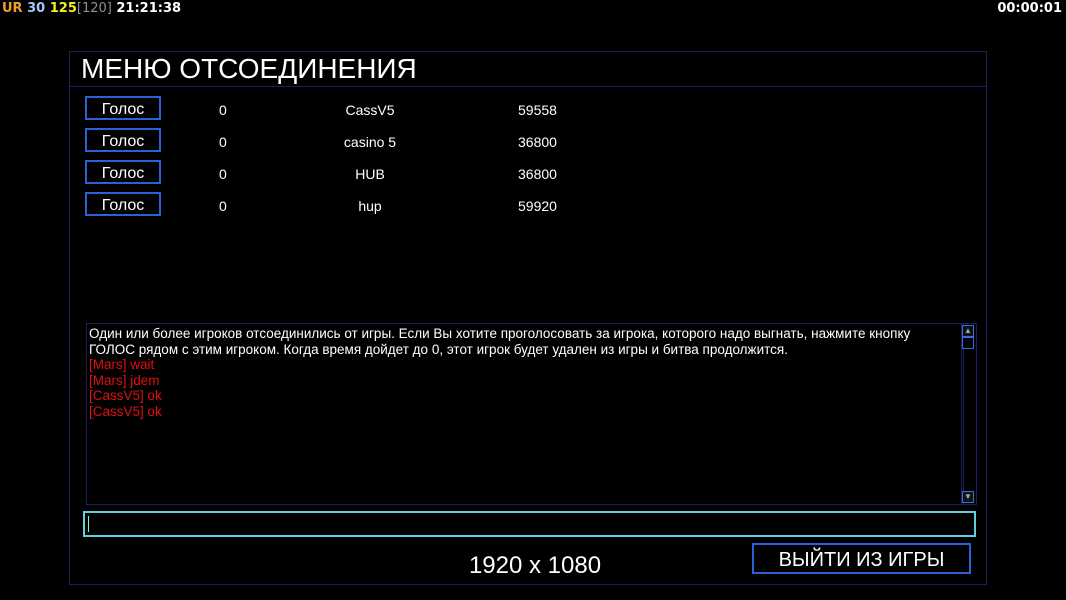  Describe the element at coordinates (1029, 8) in the screenshot. I see `game-timer: 00:00:01` at that location.